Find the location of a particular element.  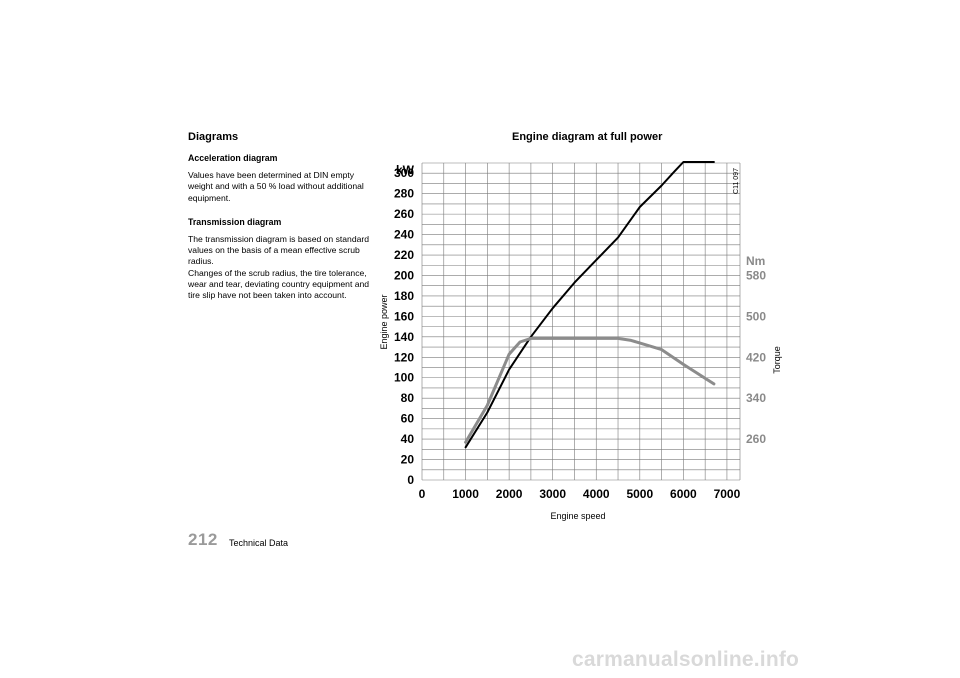

y-tick-label: 60 is located at coordinates (408, 419).